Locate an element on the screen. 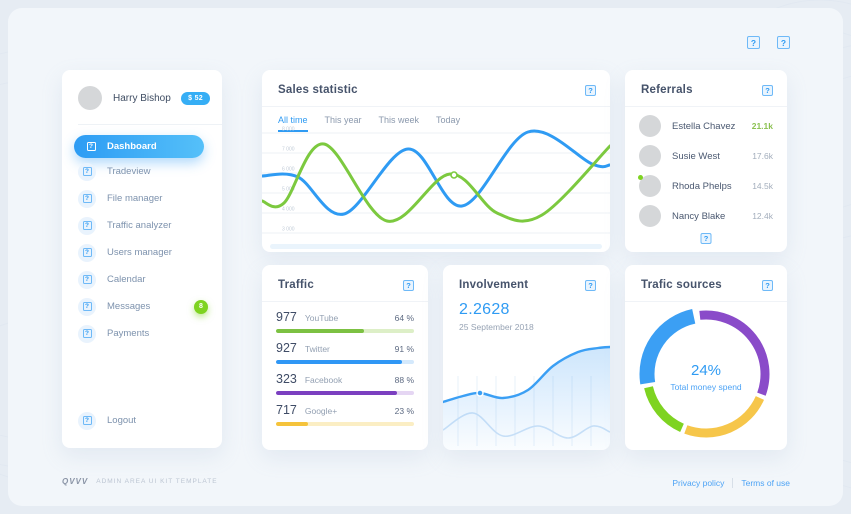 The height and width of the screenshot is (514, 851). tab-this-week: This week is located at coordinates (399, 120).